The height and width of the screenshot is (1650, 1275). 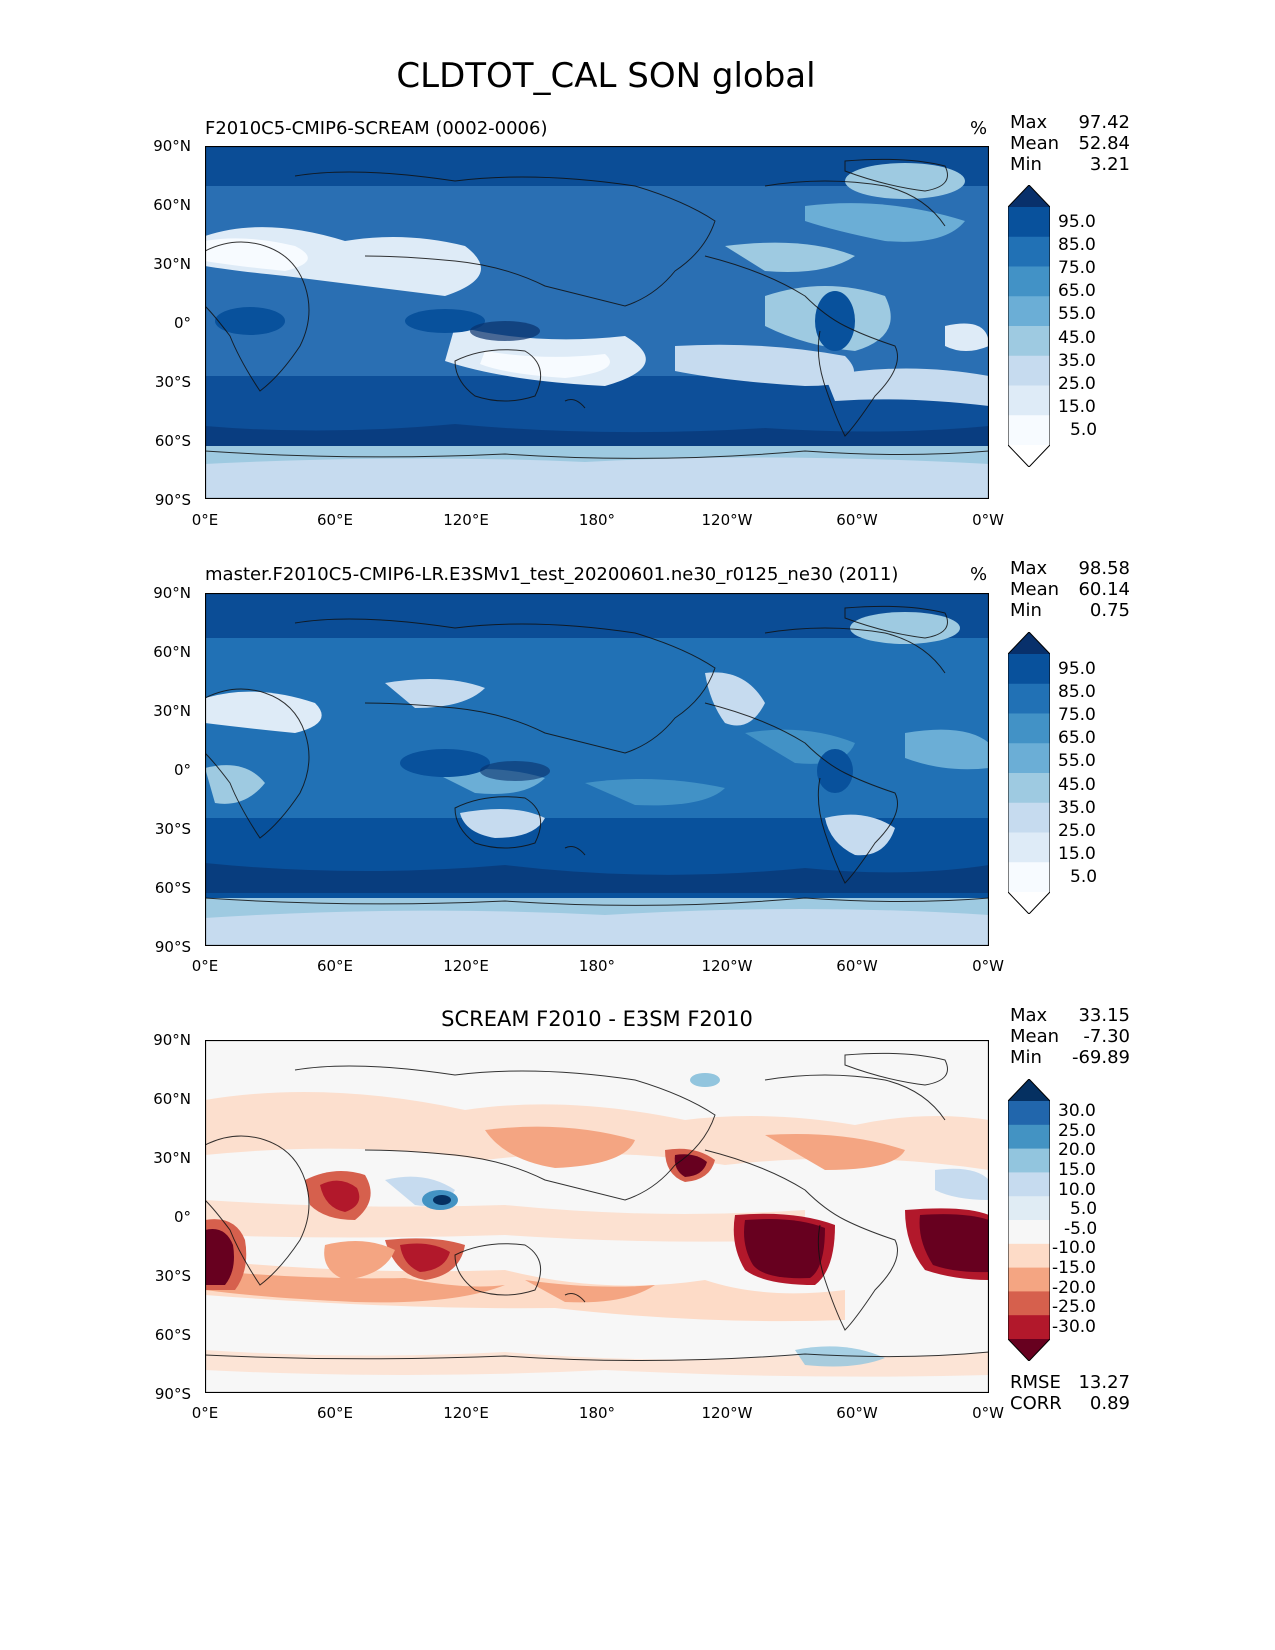 I want to click on p1-xtick-120w: 120°W, so click(x=727, y=520).